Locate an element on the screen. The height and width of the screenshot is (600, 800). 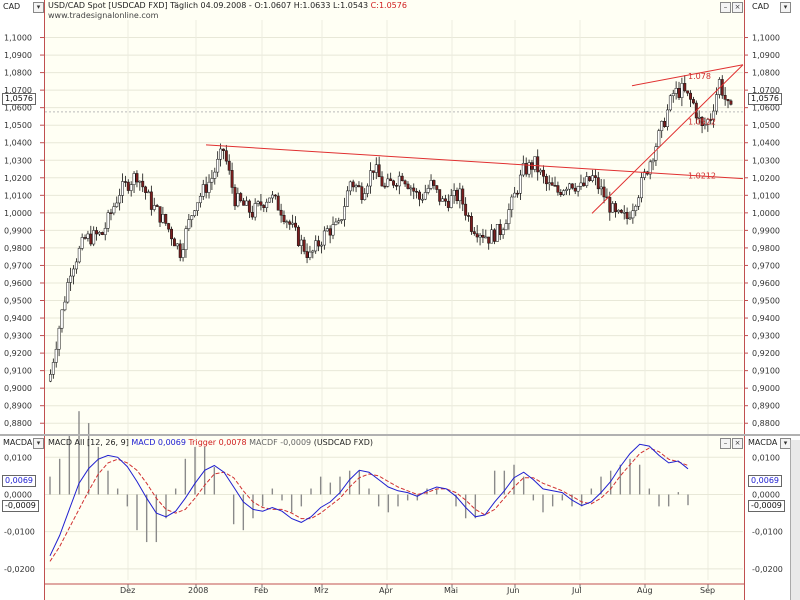
pane-minimize-icon: – is located at coordinates (725, 7).